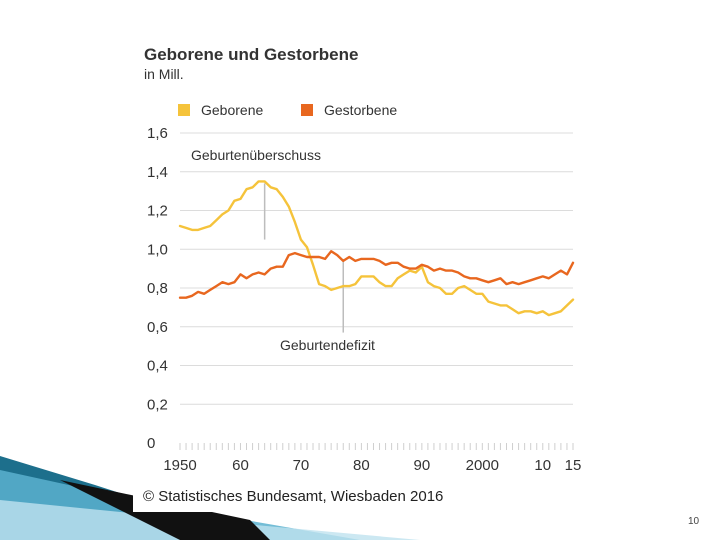 The width and height of the screenshot is (720, 540). Describe the element at coordinates (542, 465) in the screenshot. I see `x-tick-label: 10` at that location.